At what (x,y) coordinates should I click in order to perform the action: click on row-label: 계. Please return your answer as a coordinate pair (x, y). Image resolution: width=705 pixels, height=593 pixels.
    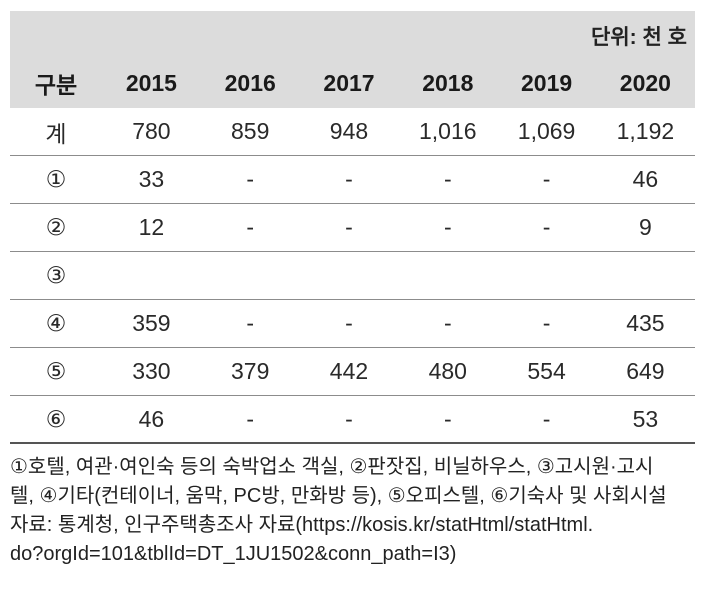
    Looking at the image, I should click on (56, 133).